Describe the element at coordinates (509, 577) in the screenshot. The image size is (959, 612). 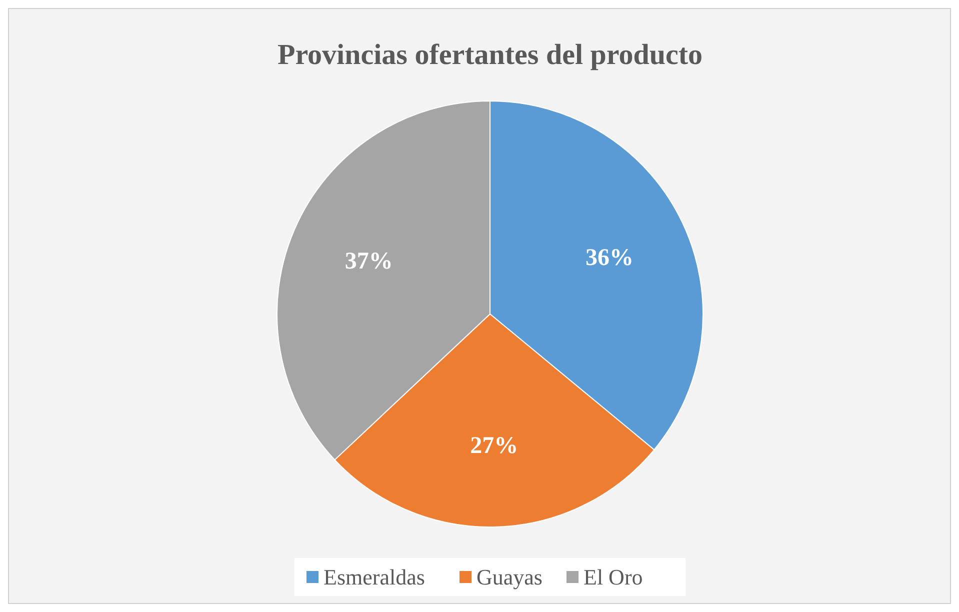
I see `legend-label: Guayas` at that location.